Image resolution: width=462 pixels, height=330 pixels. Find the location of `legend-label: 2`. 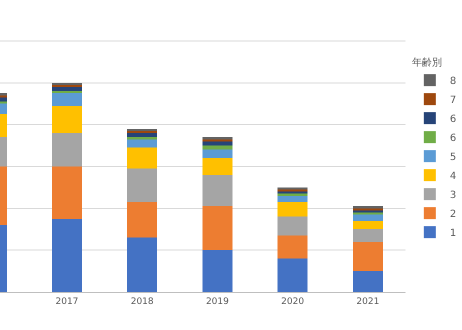

legend-label: 2 is located at coordinates (453, 214).